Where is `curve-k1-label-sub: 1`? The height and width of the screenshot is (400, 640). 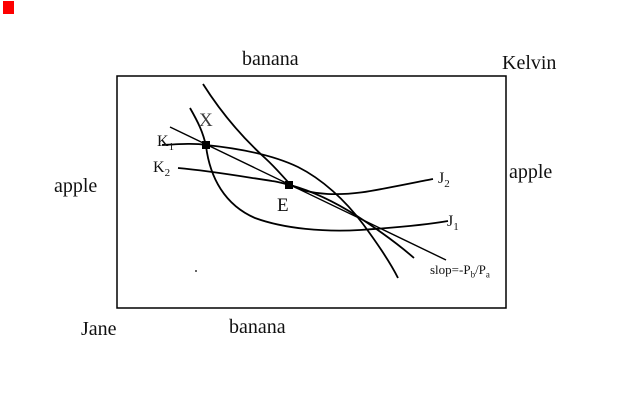 curve-k1-label-sub: 1 is located at coordinates (171, 147).